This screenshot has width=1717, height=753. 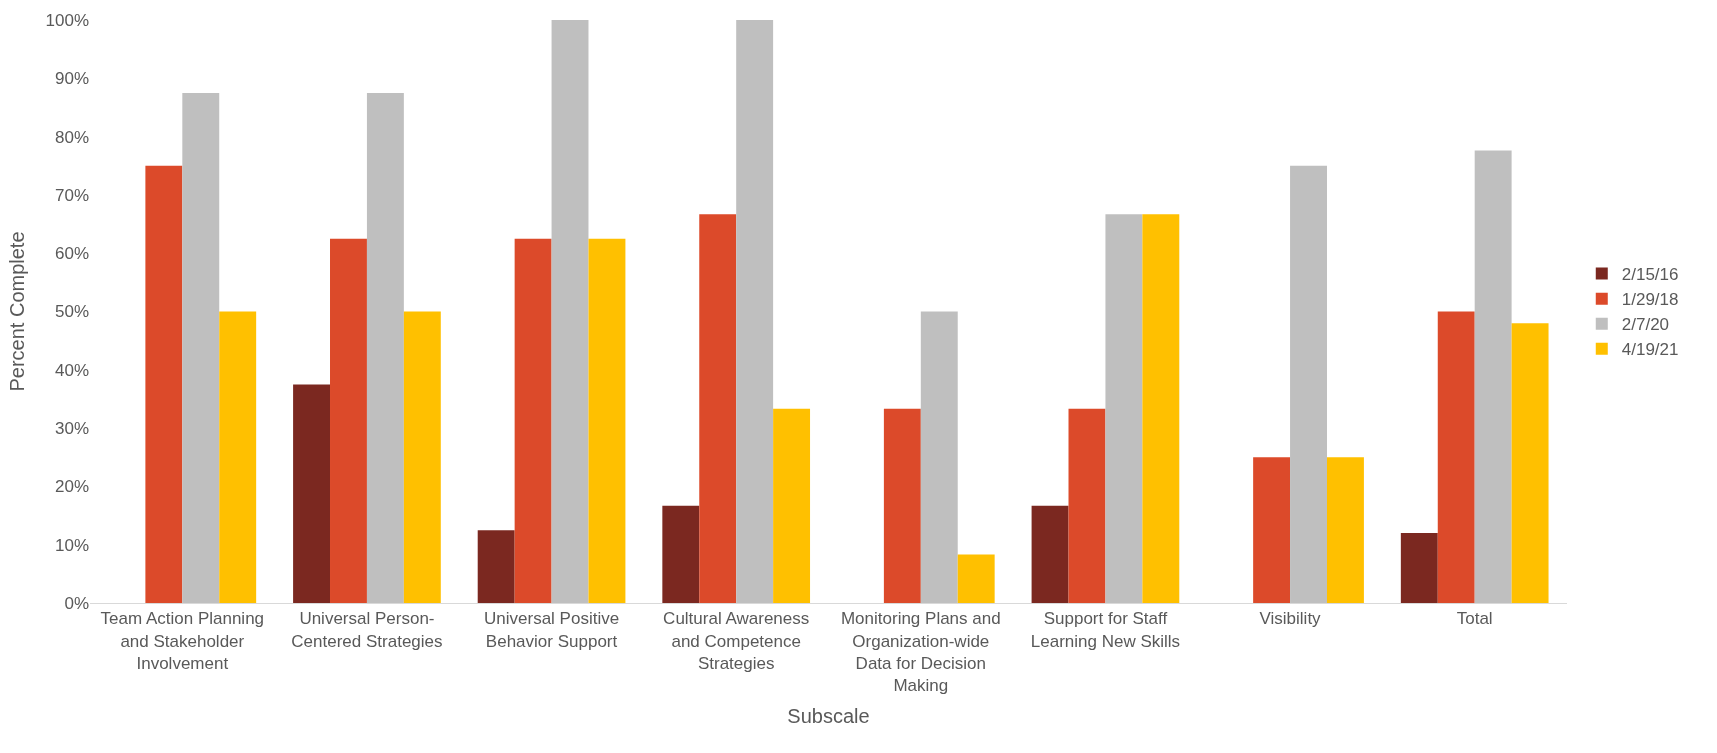 What do you see at coordinates (71, 195) in the screenshot?
I see `y-tick-label: 70%` at bounding box center [71, 195].